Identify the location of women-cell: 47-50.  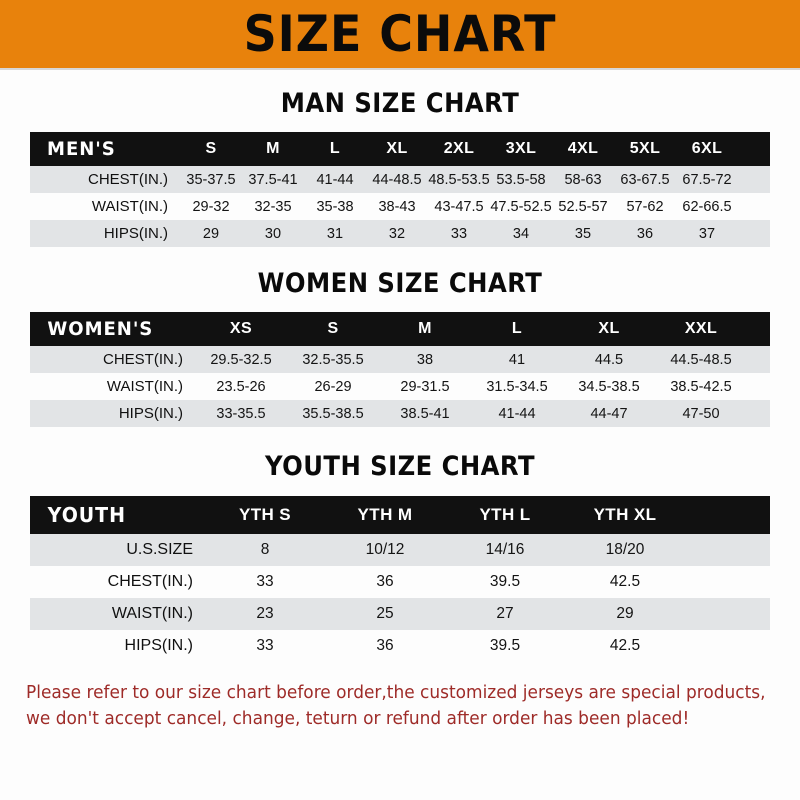
(701, 413).